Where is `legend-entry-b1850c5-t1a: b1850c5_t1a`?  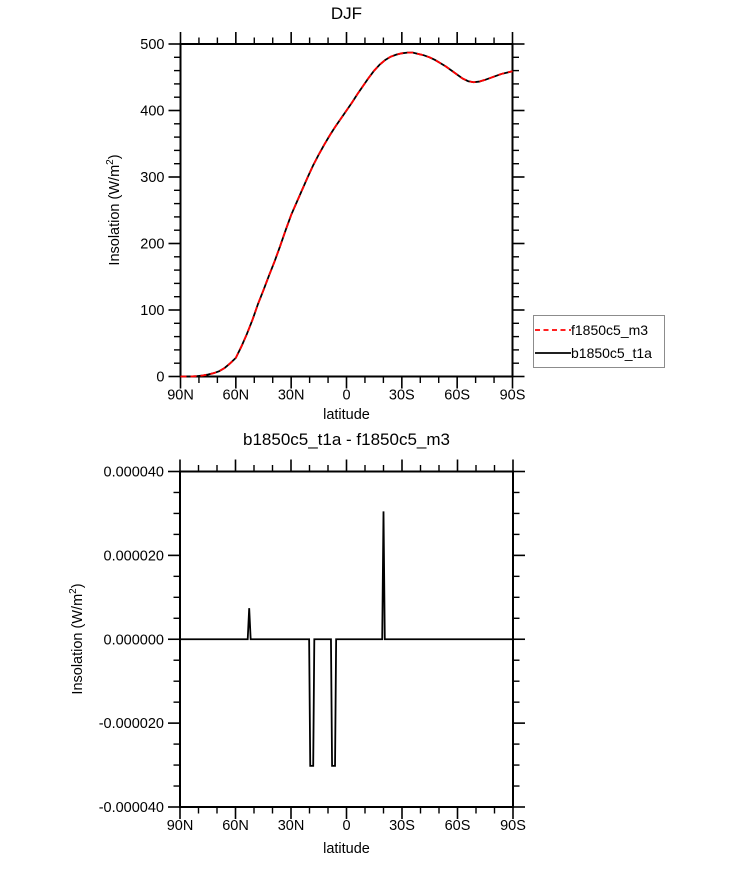
legend-entry-b1850c5-t1a: b1850c5_t1a is located at coordinates (599, 353).